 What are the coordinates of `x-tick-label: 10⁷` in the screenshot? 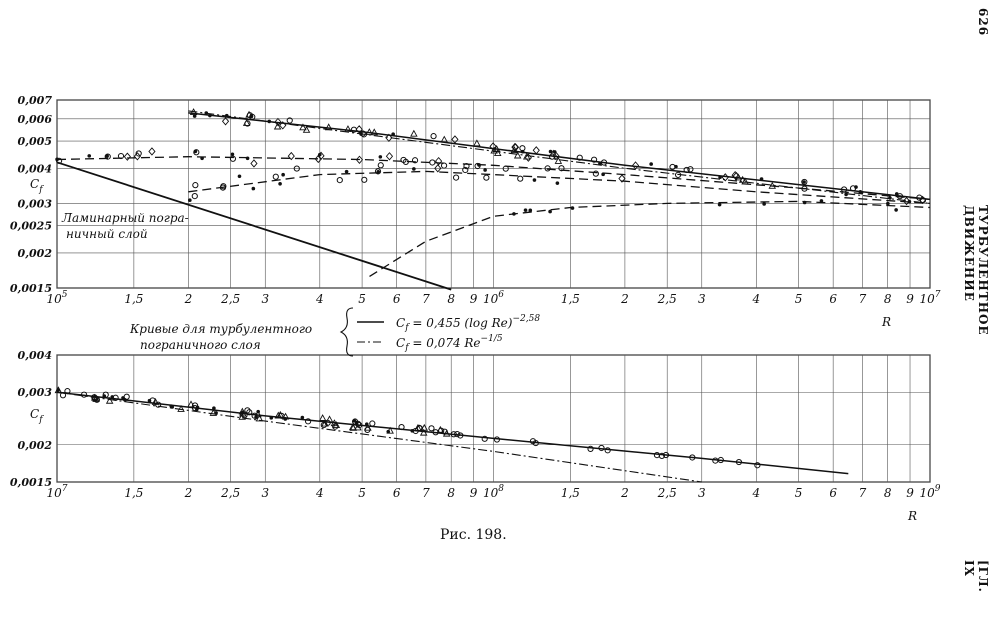 It's located at (929, 298).